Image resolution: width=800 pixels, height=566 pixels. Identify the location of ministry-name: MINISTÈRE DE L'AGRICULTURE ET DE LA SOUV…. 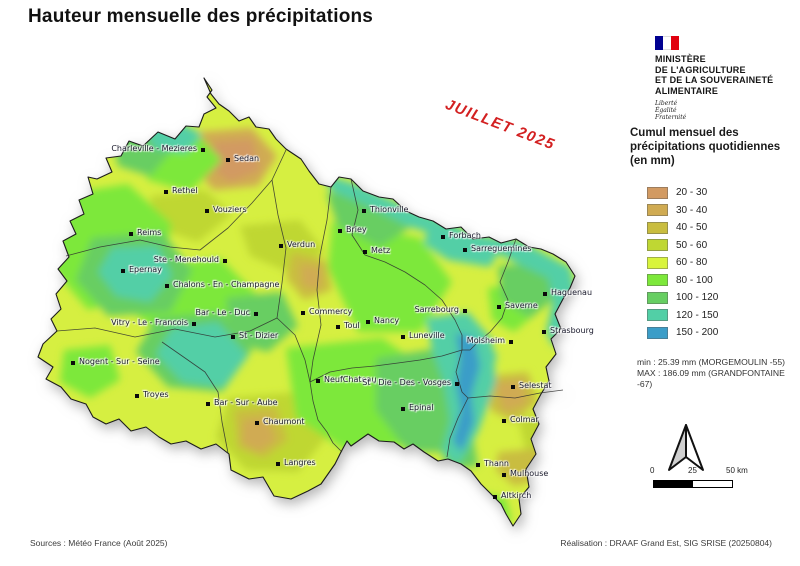
(714, 75).